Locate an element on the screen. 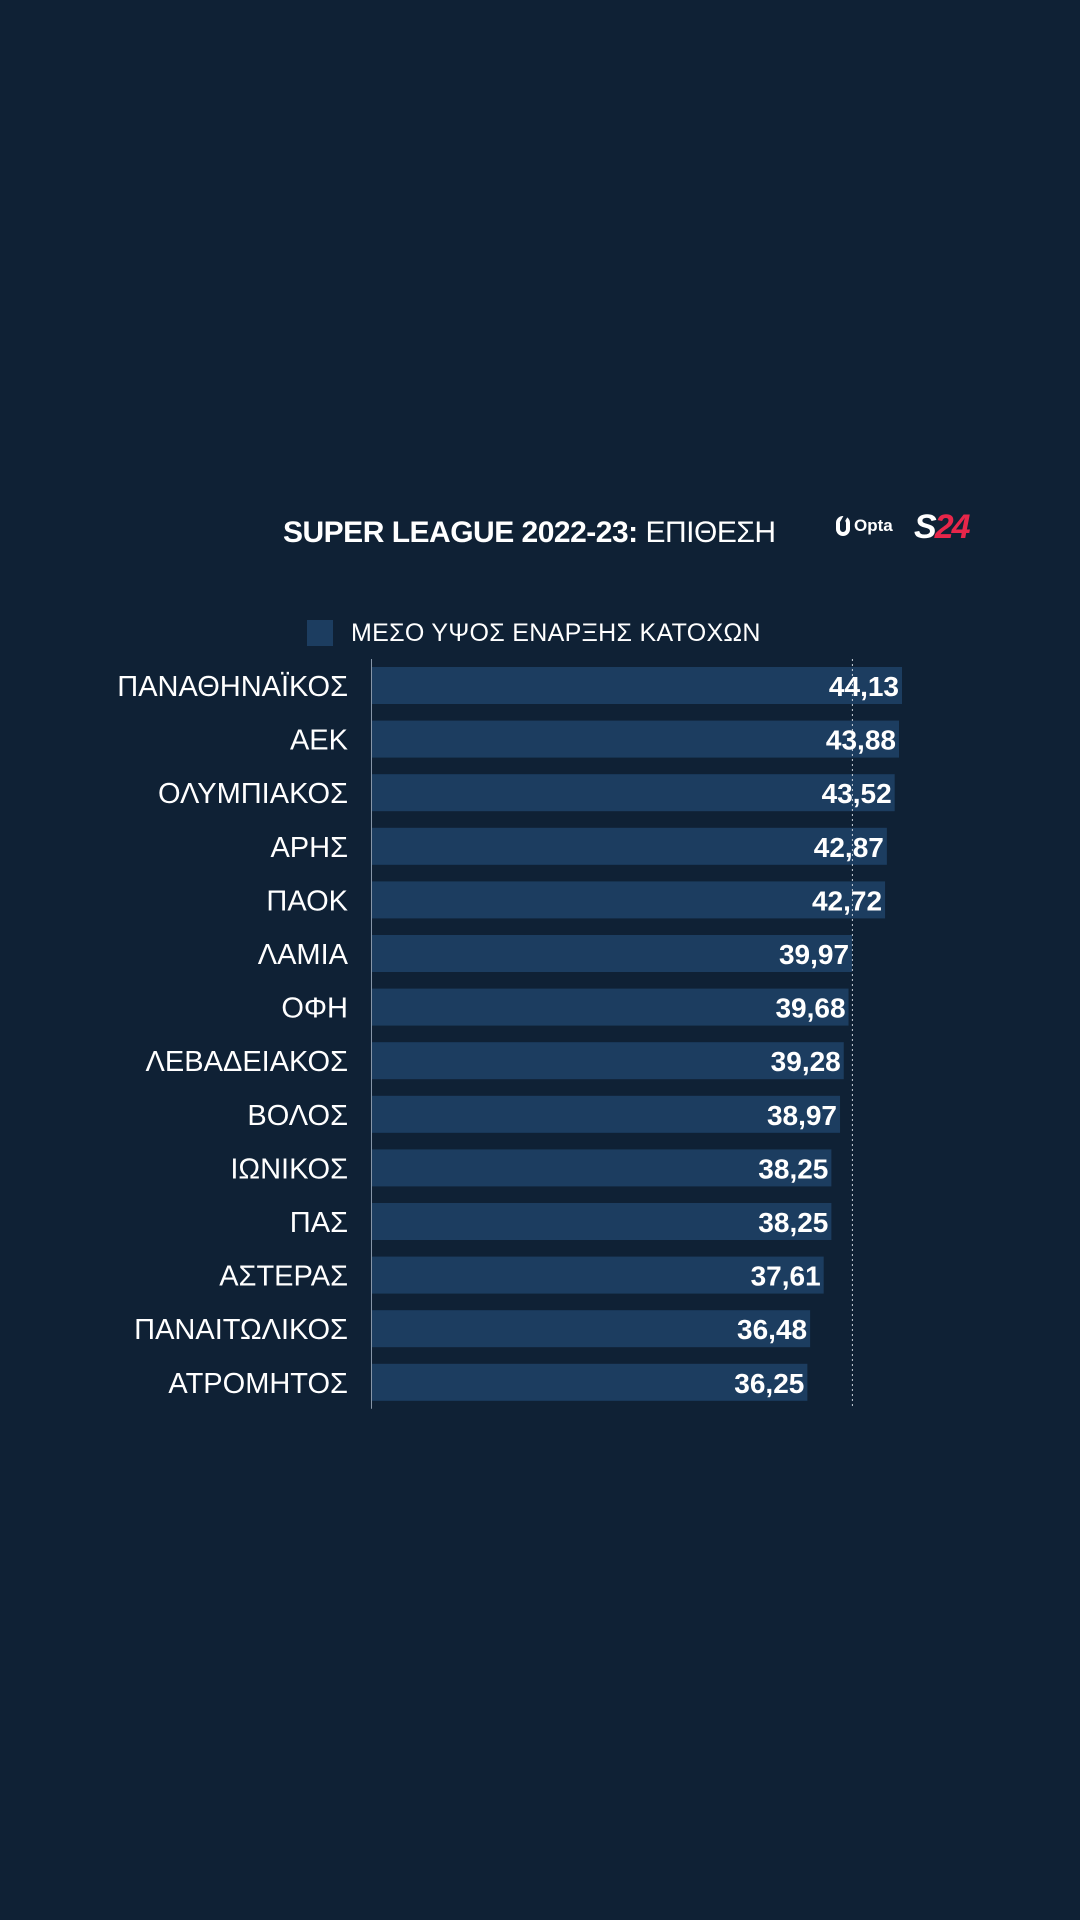 Image resolution: width=1080 pixels, height=1920 pixels. value-label: 39,97 is located at coordinates (814, 954).